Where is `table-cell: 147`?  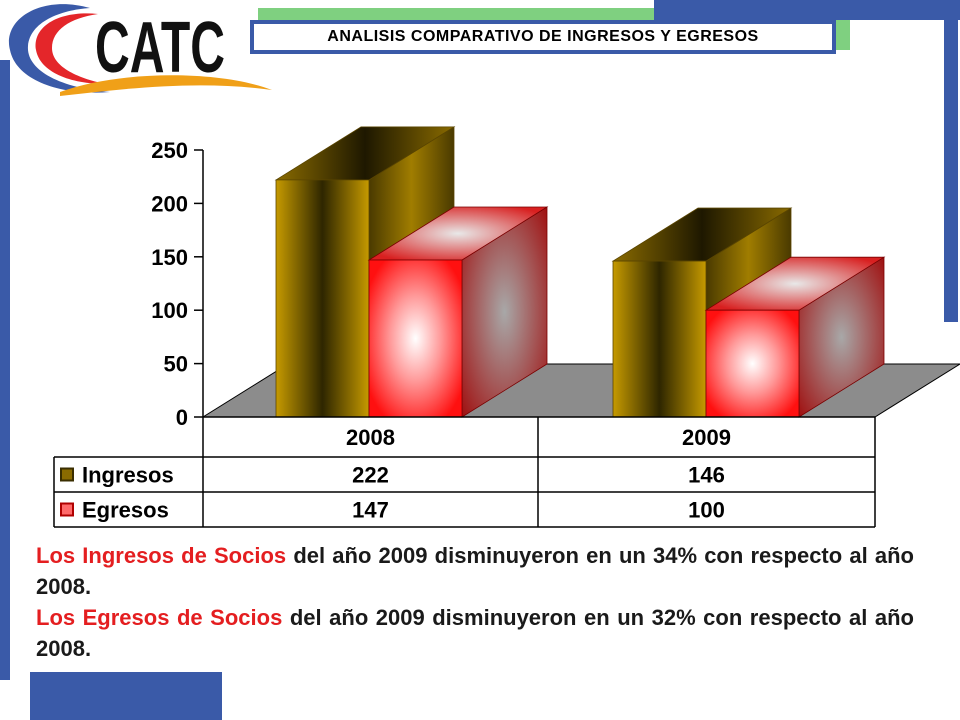 table-cell: 147 is located at coordinates (370, 510).